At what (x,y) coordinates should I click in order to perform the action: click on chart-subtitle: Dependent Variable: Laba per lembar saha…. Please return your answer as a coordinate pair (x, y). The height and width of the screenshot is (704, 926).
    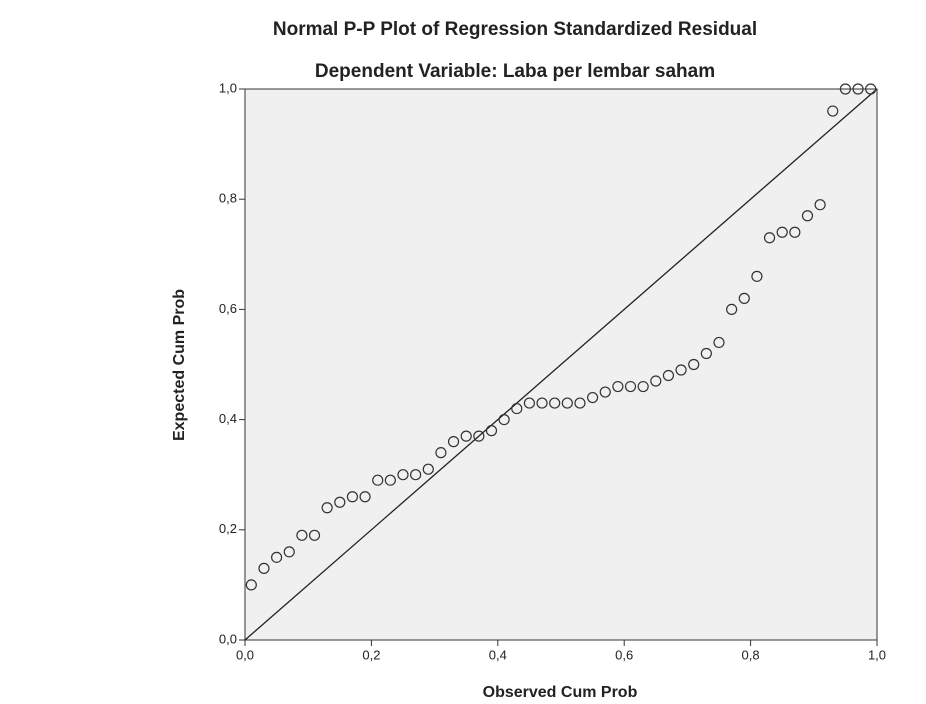
    Looking at the image, I should click on (515, 71).